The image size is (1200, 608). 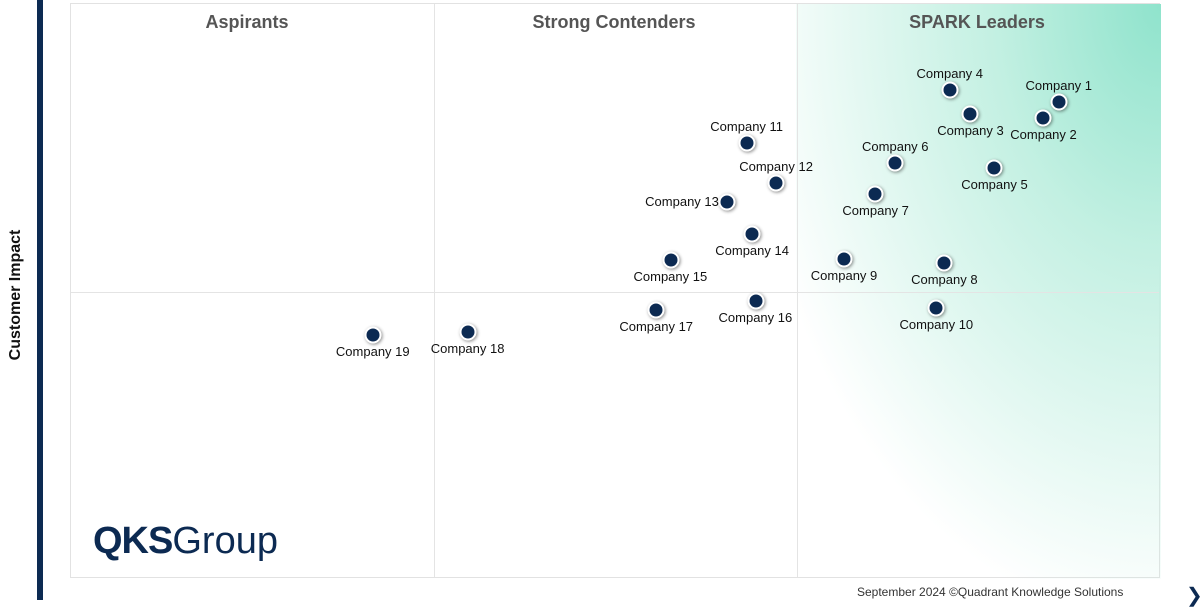 What do you see at coordinates (614, 22) in the screenshot?
I see `quadrant-title-strong-contenders: Strong Contenders` at bounding box center [614, 22].